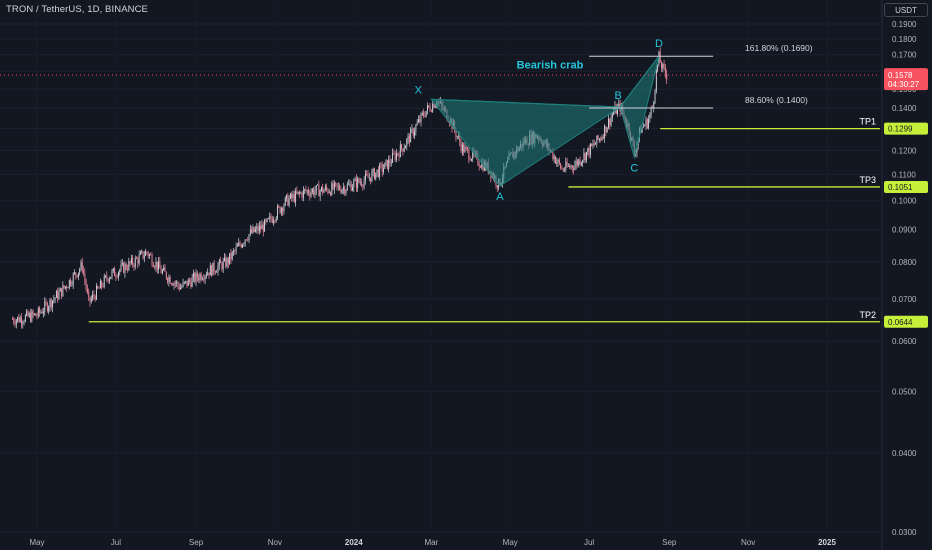 This screenshot has height=550, width=932. Describe the element at coordinates (510, 542) in the screenshot. I see `x-tick-label: May` at that location.